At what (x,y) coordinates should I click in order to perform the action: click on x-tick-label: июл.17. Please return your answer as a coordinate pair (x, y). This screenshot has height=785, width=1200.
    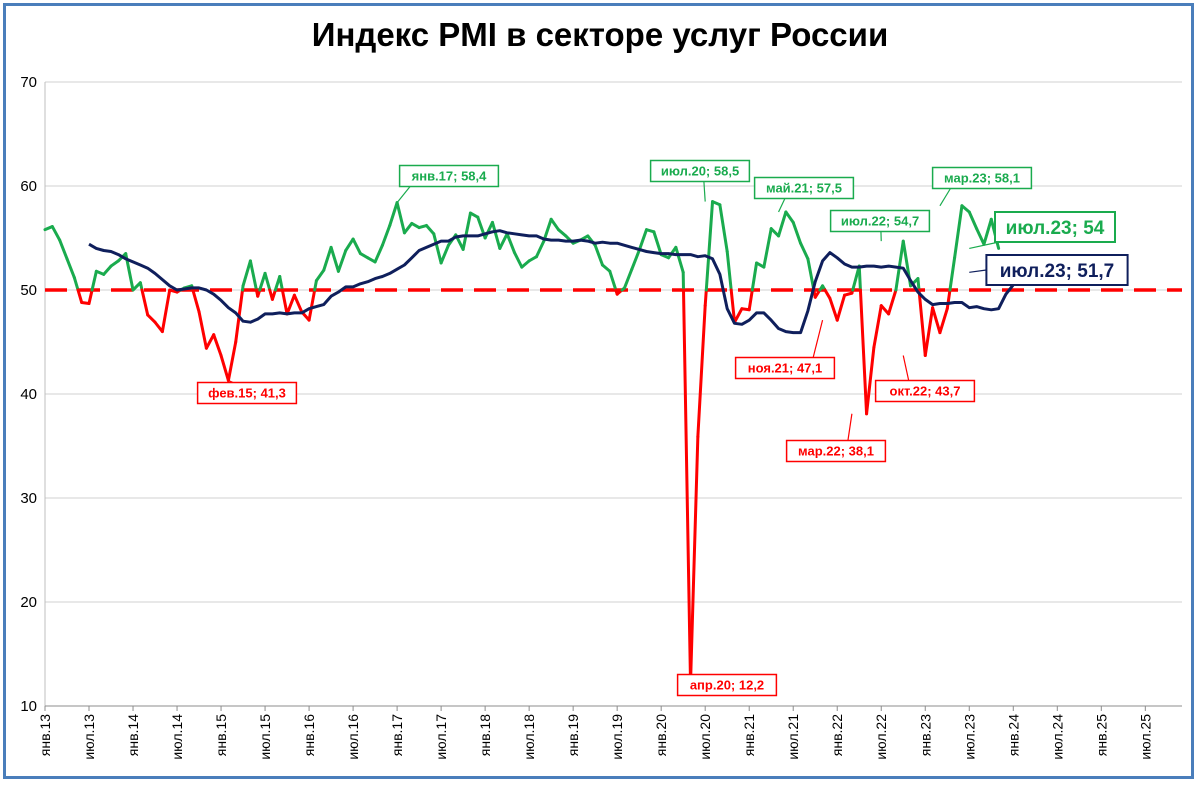
    Looking at the image, I should click on (441, 737).